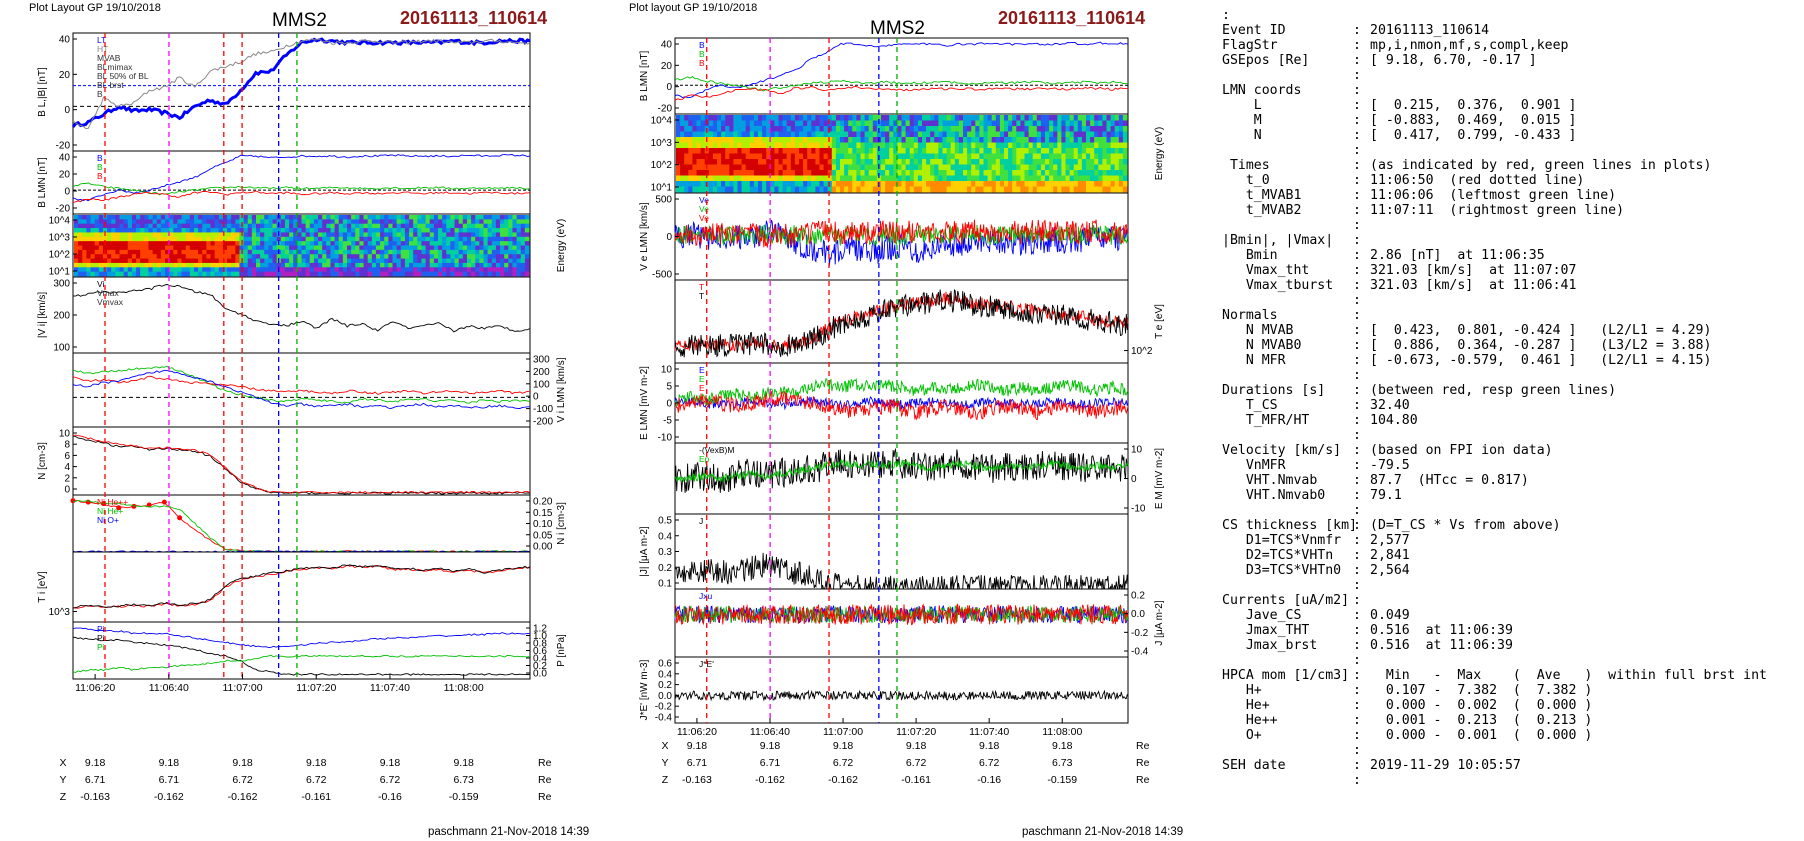 The width and height of the screenshot is (1804, 841). Describe the element at coordinates (62, 763) in the screenshot. I see `ephemeris-label: X` at that location.